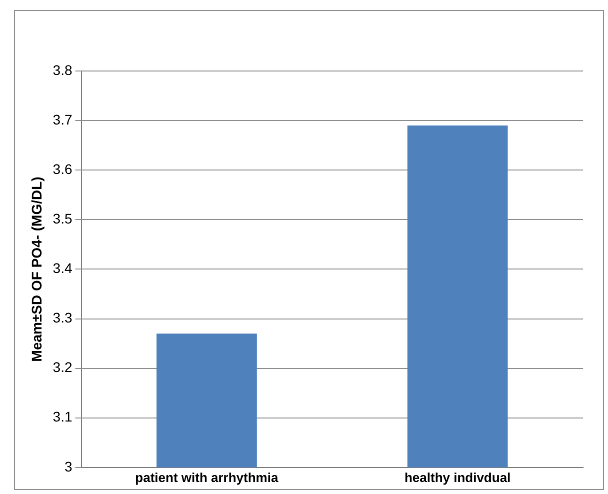 This screenshot has height=494, width=608. I want to click on y-tick-label: 3.4, so click(62, 268).